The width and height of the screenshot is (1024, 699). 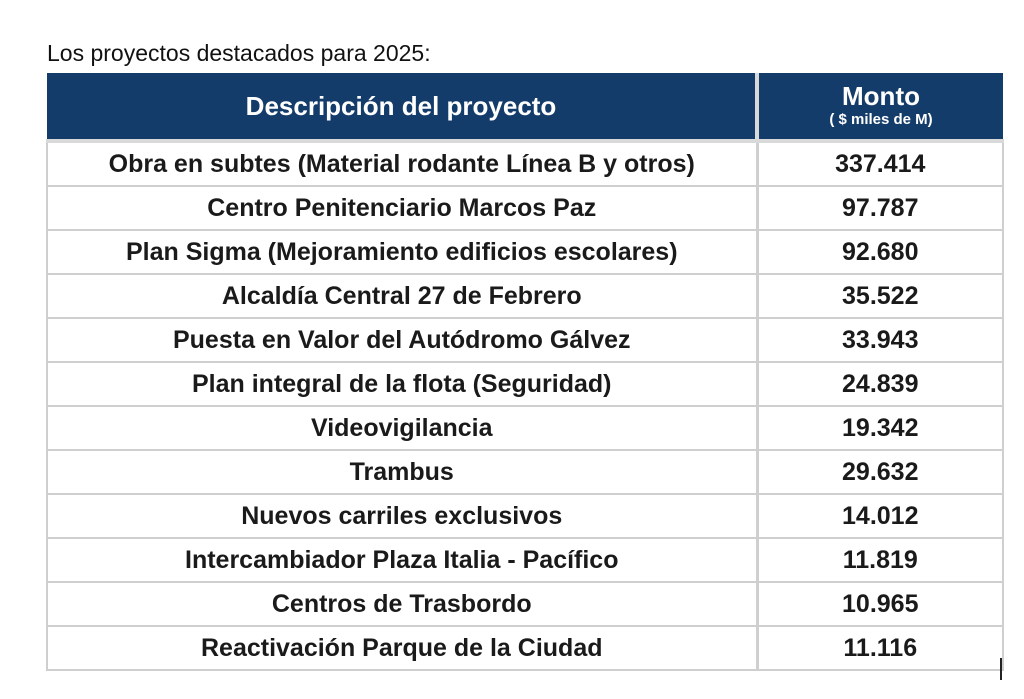 I want to click on project-amount: 337.414, so click(x=880, y=164).